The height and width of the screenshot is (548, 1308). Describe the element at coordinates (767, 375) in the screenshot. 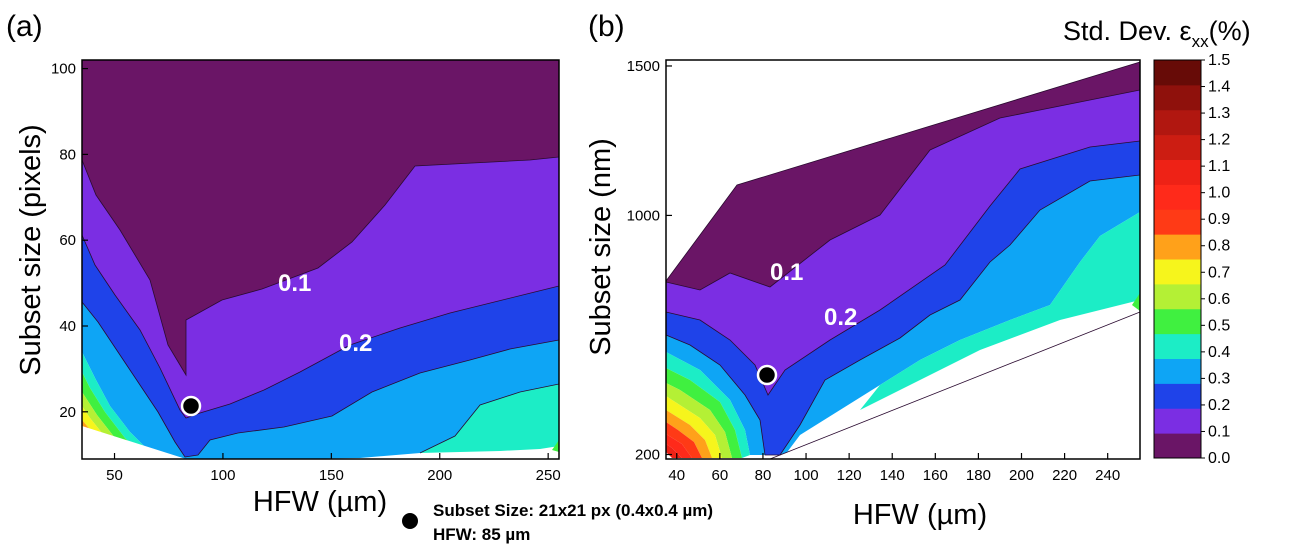

I see `panel-b-marker` at that location.